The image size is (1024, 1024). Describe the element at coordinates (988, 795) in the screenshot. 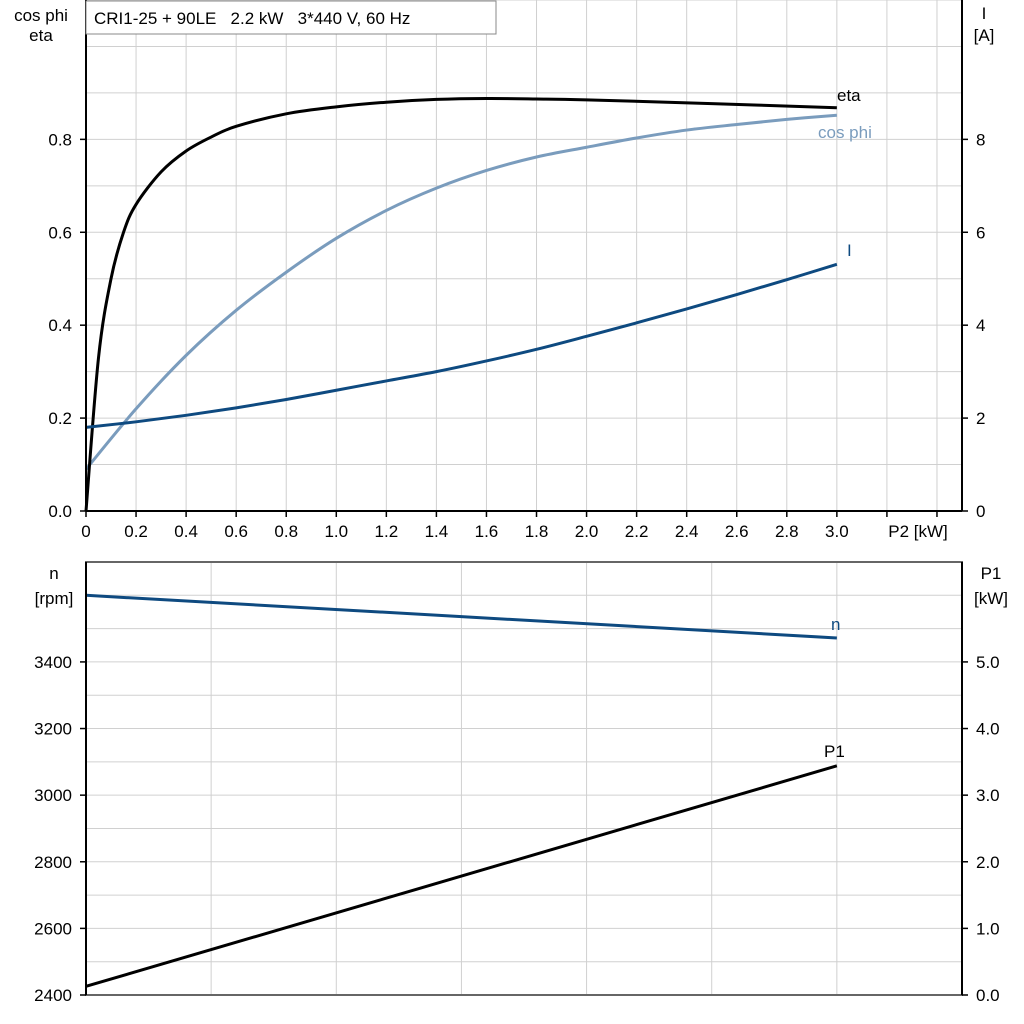

I see `y-right-tick-label: 3.0` at that location.